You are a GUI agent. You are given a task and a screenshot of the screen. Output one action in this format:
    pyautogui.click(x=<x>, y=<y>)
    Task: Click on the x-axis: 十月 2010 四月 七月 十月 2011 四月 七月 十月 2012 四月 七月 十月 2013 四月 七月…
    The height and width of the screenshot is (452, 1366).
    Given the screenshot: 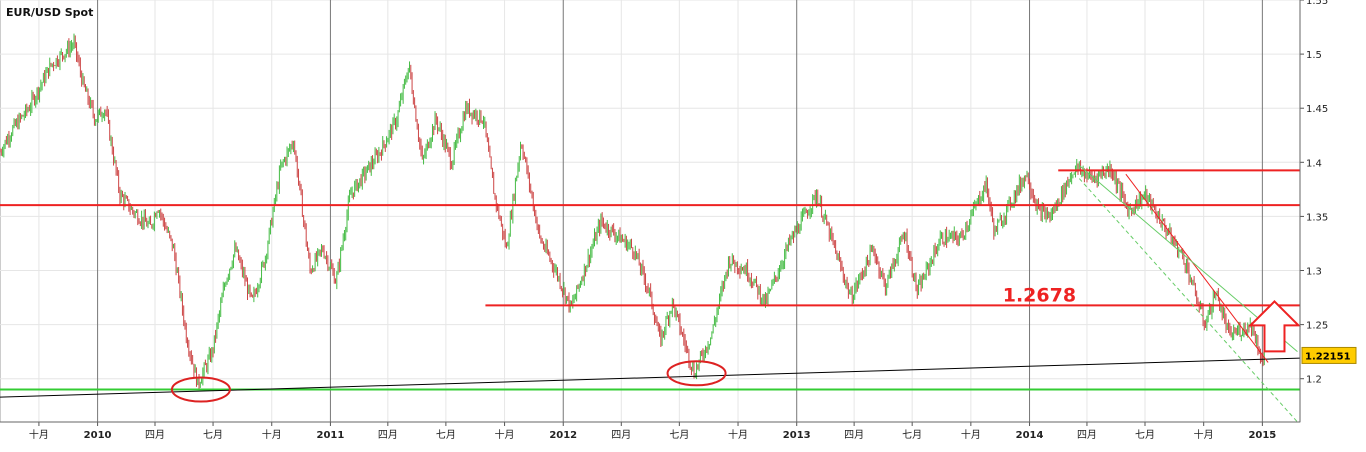 What is the action you would take?
    pyautogui.click(x=650, y=431)
    